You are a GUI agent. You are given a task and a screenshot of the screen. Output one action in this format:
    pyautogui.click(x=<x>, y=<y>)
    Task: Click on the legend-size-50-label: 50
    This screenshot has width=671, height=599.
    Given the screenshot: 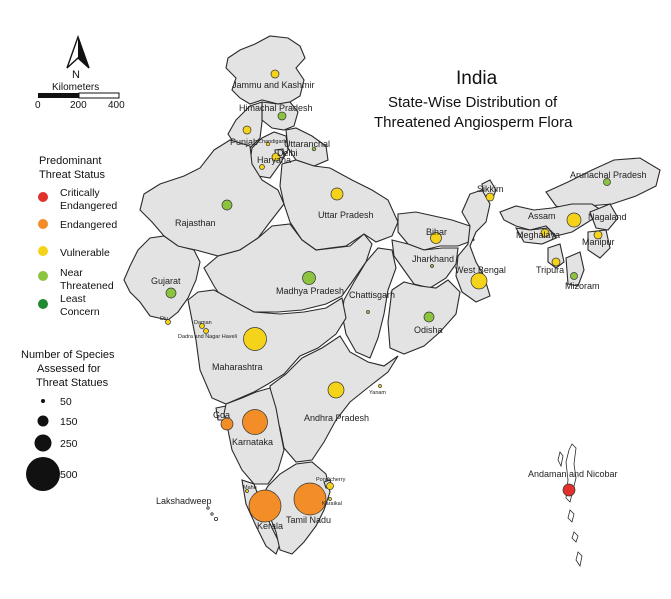 What is the action you would take?
    pyautogui.click(x=66, y=402)
    